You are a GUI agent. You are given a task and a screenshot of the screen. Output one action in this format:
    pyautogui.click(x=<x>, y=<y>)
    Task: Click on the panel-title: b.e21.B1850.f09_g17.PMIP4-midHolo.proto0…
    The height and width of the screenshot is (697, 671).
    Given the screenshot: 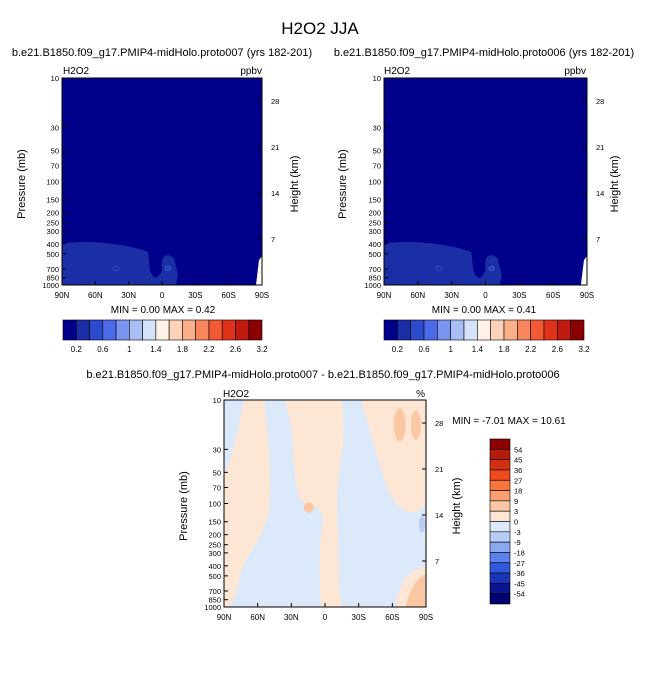 What is the action you would take?
    pyautogui.click(x=484, y=53)
    